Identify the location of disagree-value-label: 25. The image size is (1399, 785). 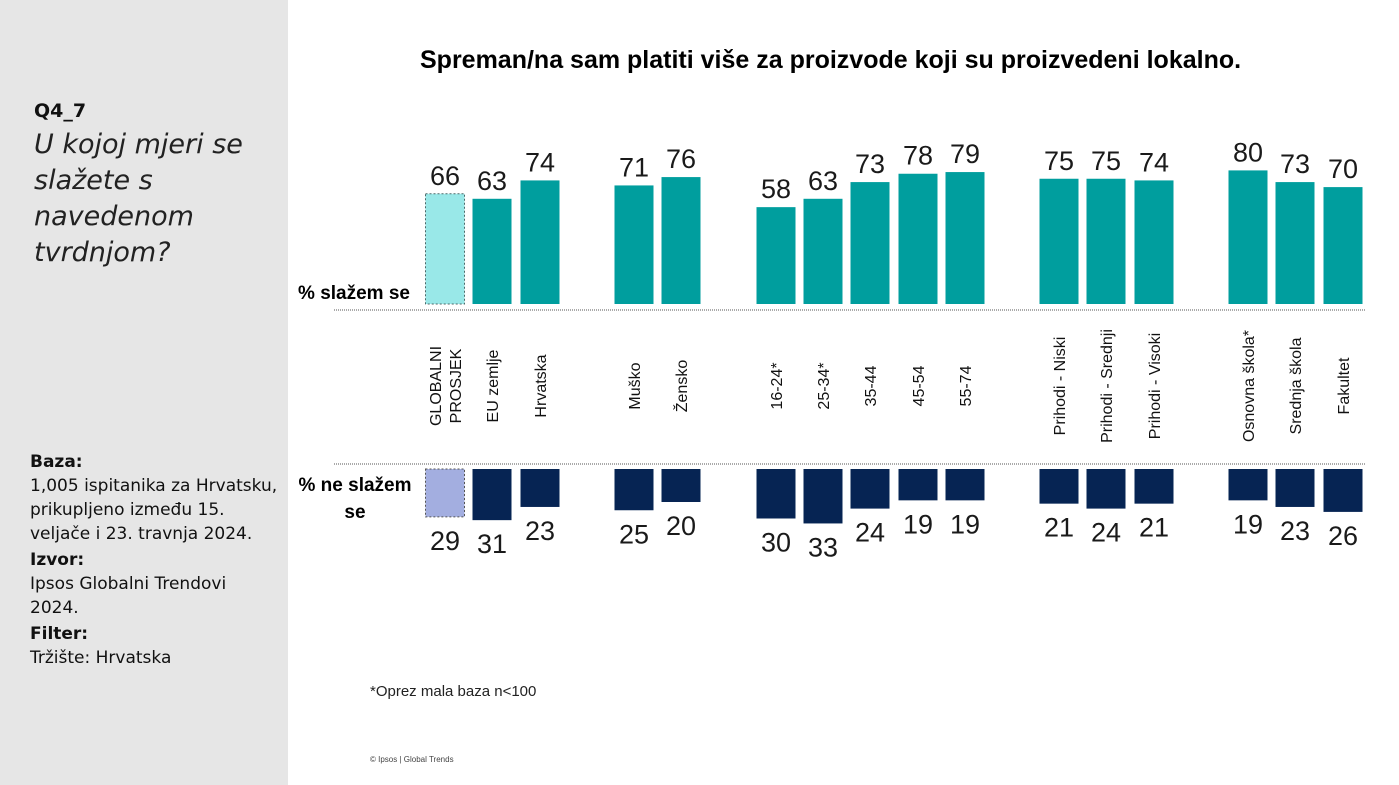
(634, 534).